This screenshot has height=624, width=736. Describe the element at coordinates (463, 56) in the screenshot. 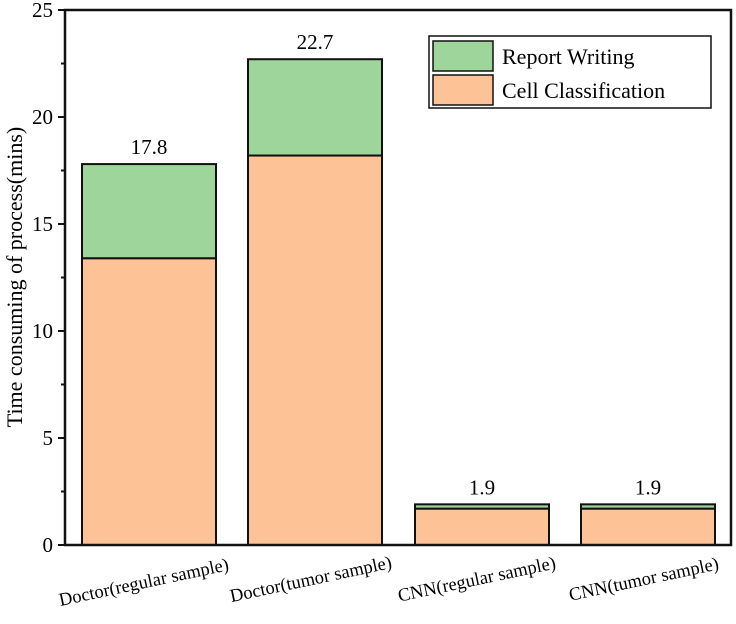

I see `legend-swatch-report-writing` at that location.